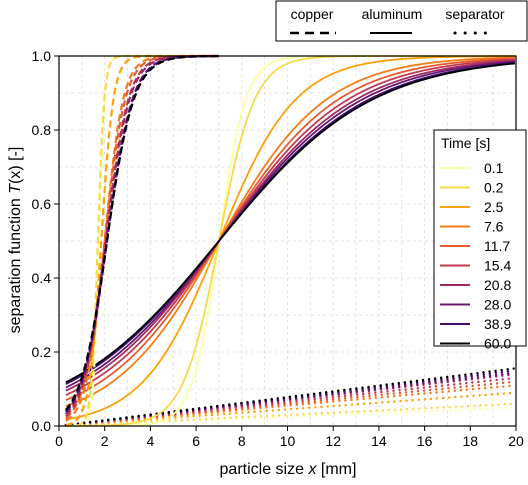  What do you see at coordinates (465, 143) in the screenshot?
I see `time-legend-title: Time [s]` at bounding box center [465, 143].